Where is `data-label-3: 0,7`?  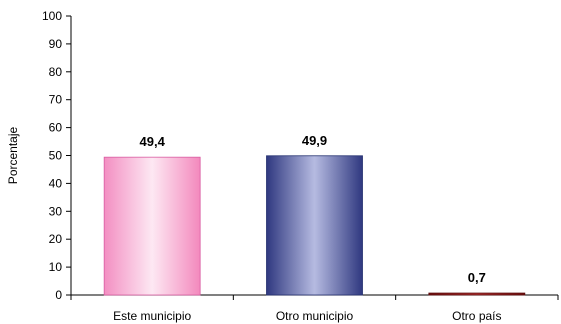
data-label-3: 0,7 is located at coordinates (477, 277).